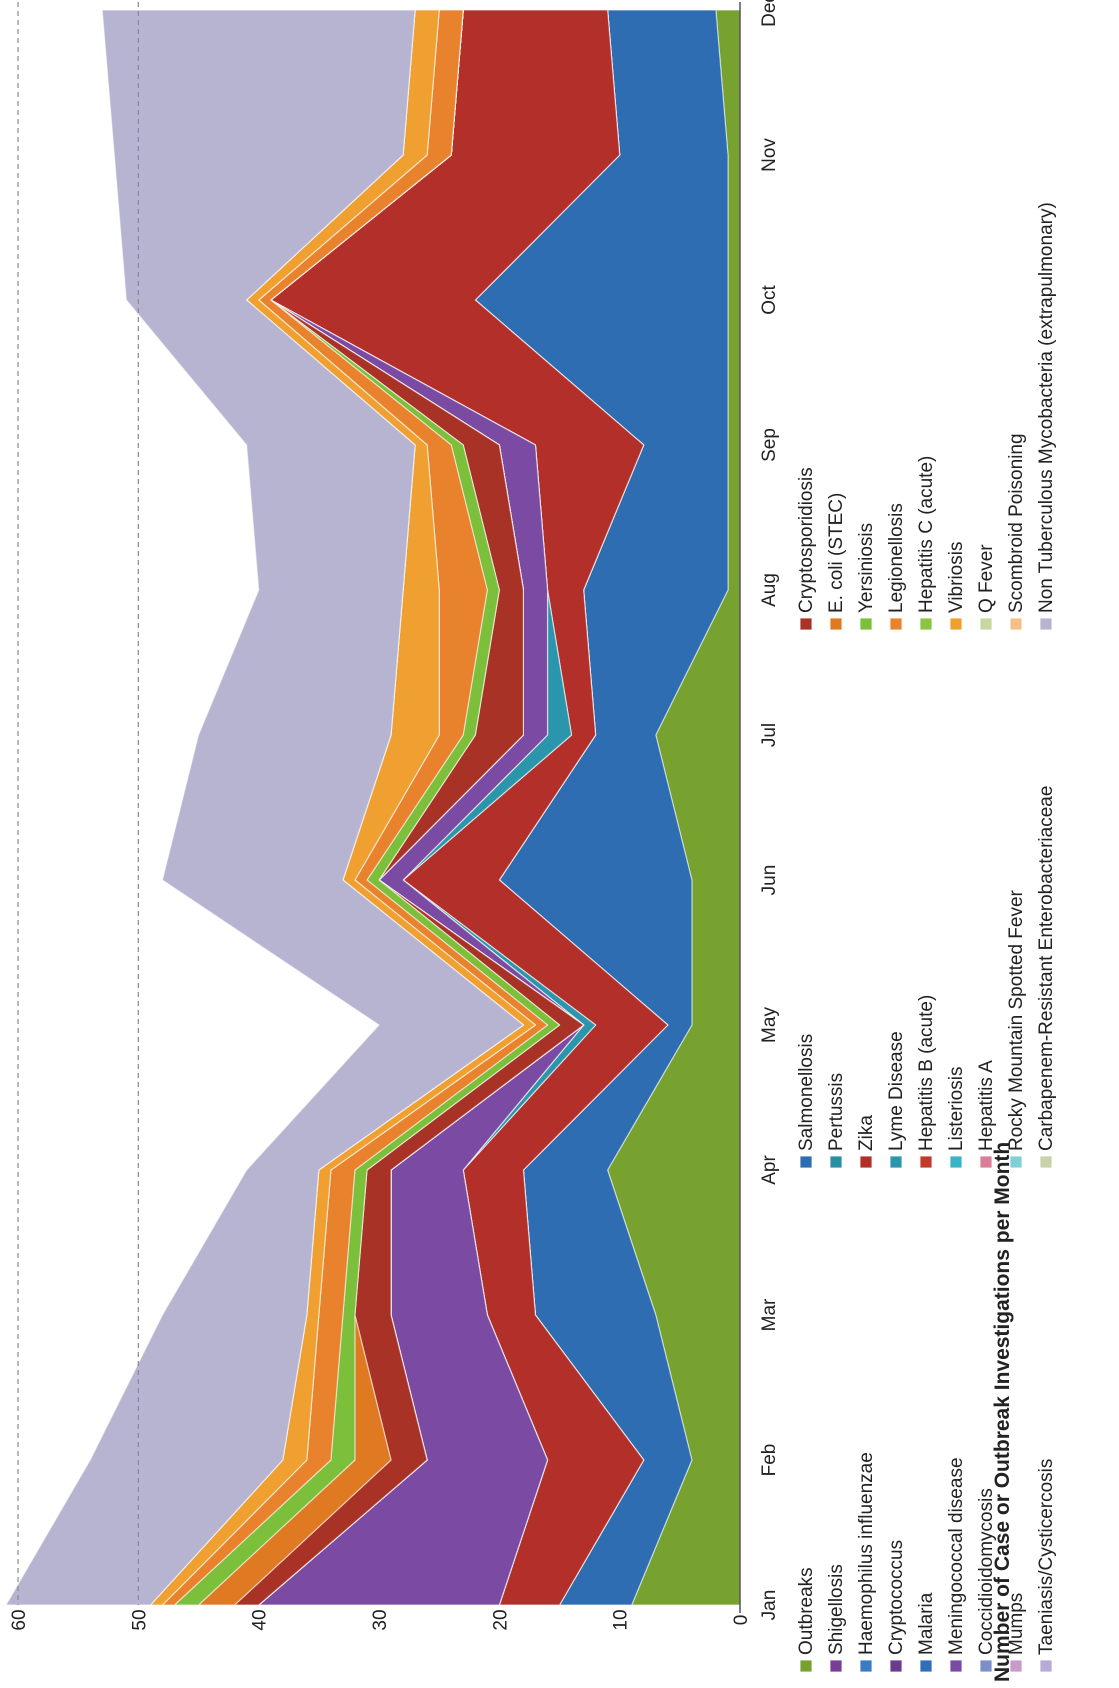 This screenshot has height=1688, width=1119. I want to click on legend-label: Yersiniosis, so click(866, 568).